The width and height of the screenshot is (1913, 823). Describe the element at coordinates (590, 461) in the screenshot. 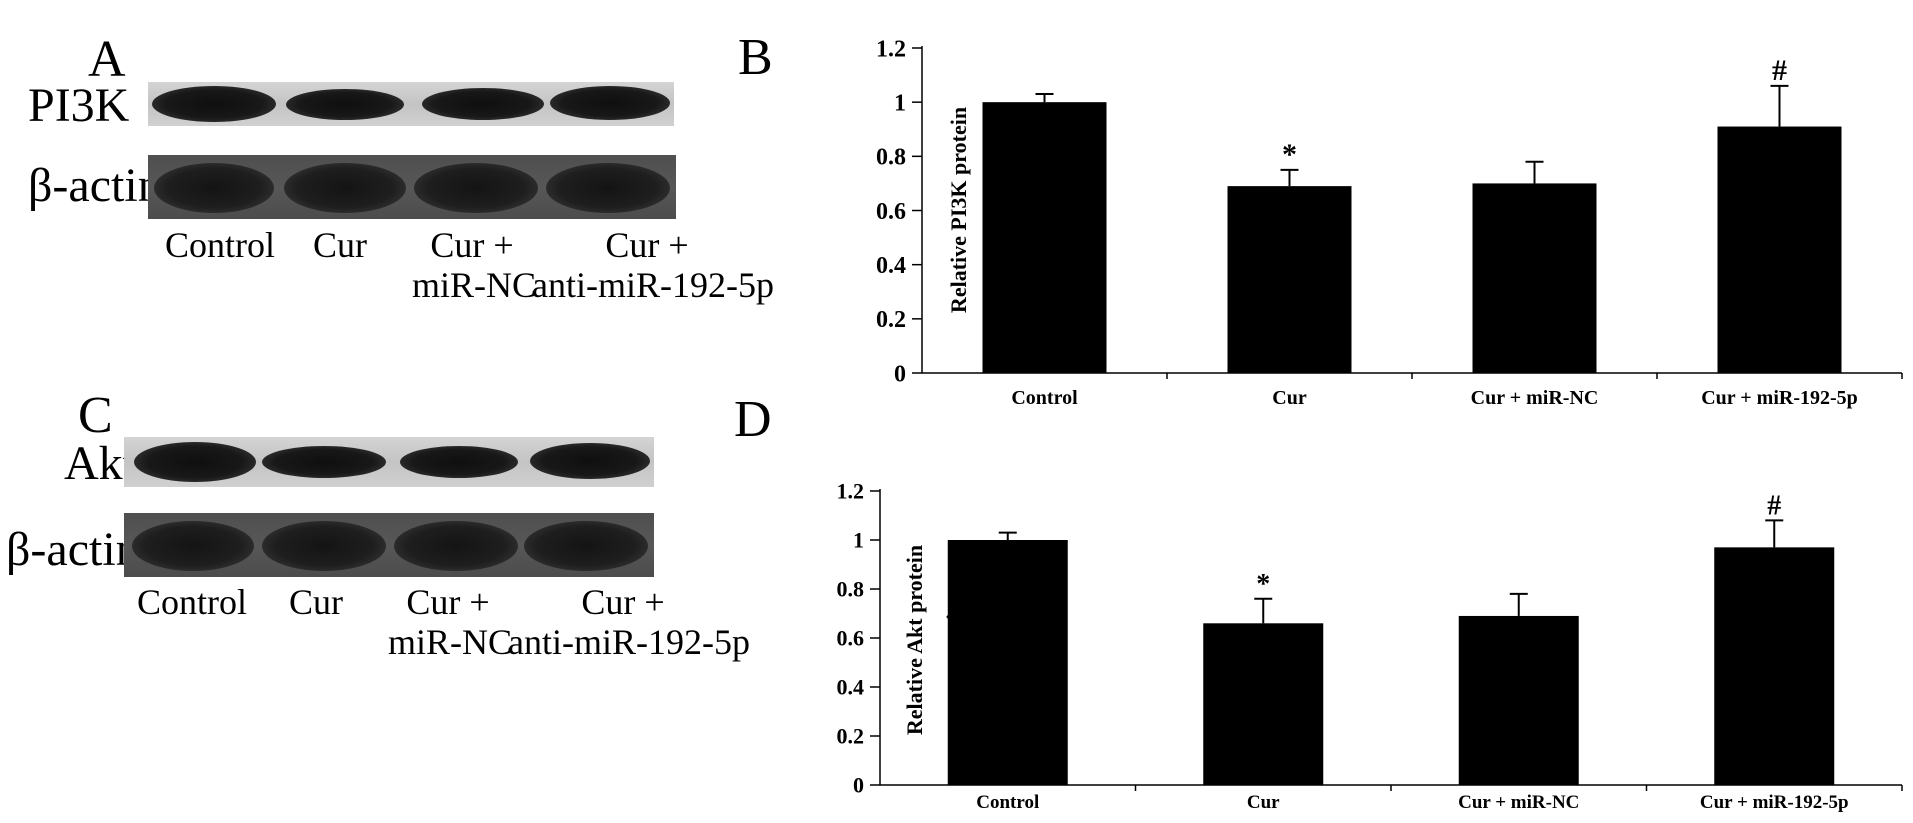

I see `akt-band-cur-anti-mir` at that location.